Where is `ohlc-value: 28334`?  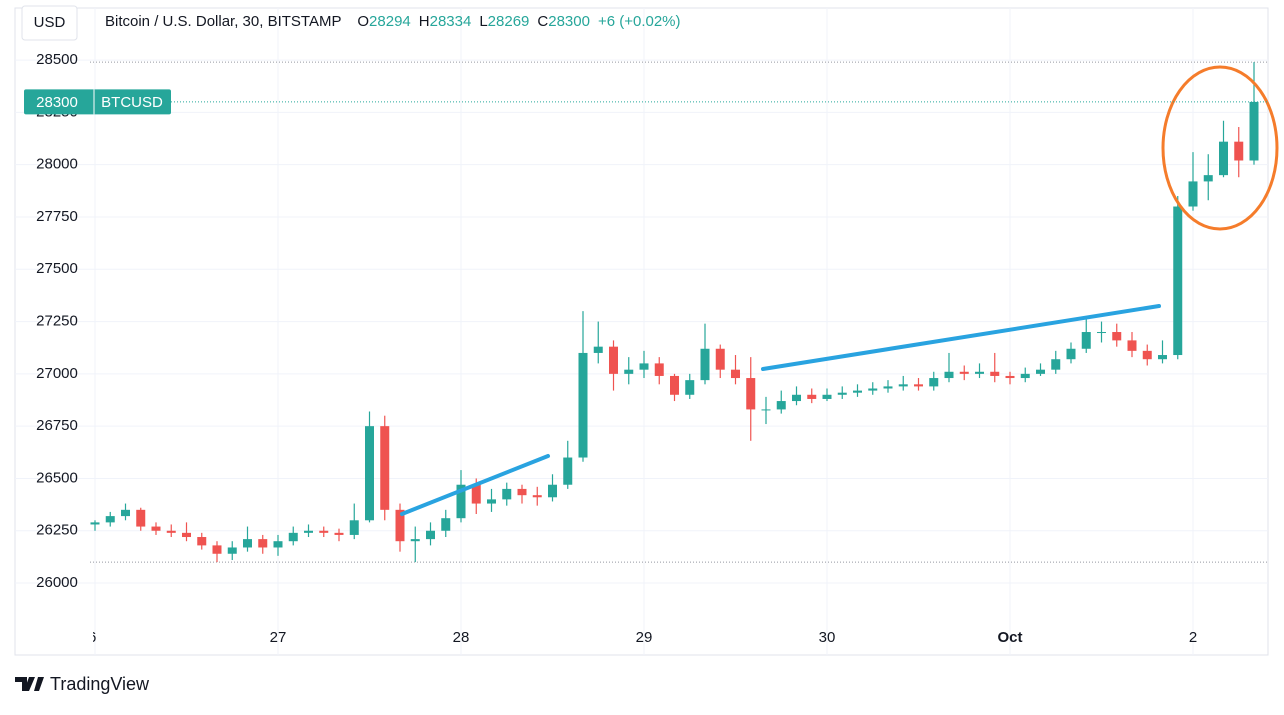 ohlc-value: 28334 is located at coordinates (451, 21).